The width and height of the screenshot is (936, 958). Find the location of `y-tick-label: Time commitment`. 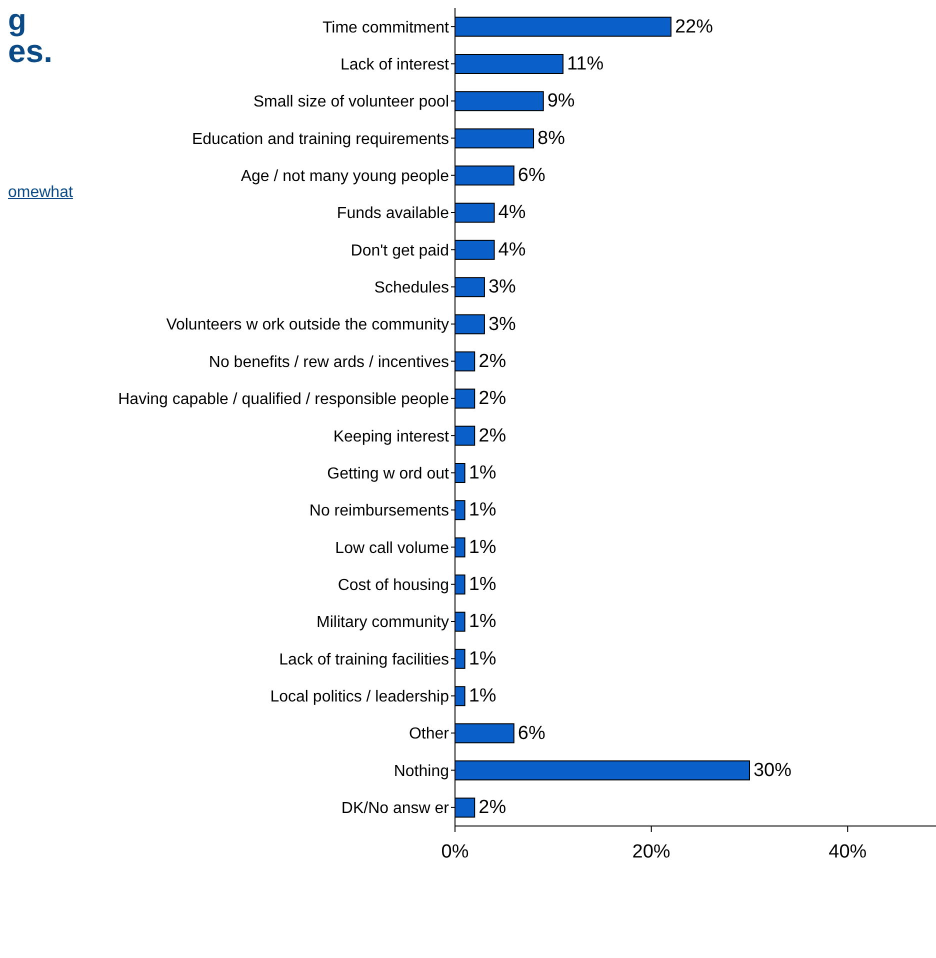

y-tick-label: Time commitment is located at coordinates (386, 27).